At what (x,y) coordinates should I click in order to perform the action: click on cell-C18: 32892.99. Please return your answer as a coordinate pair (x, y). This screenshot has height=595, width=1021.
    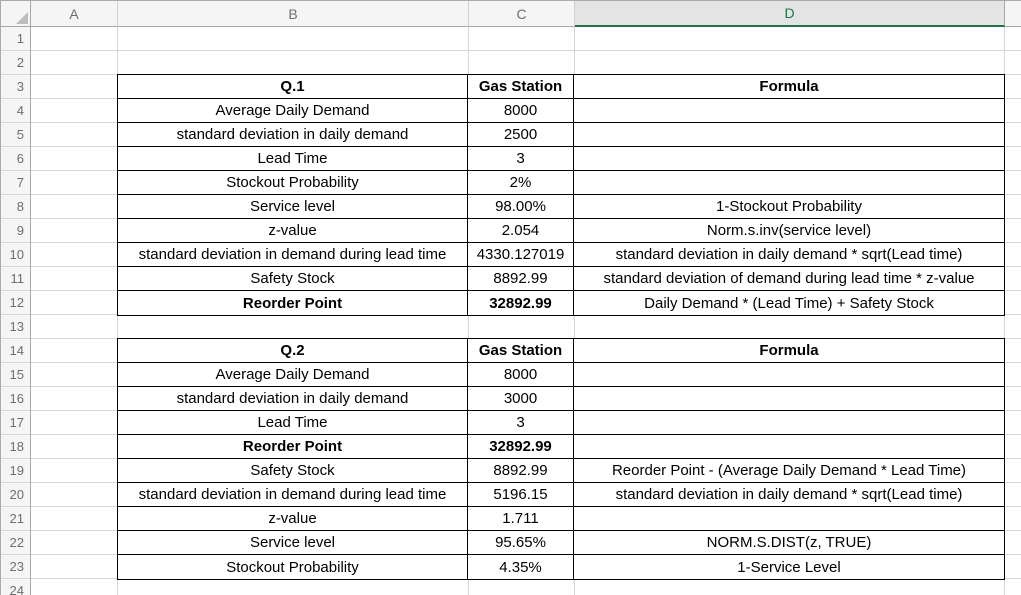
    Looking at the image, I should click on (521, 446).